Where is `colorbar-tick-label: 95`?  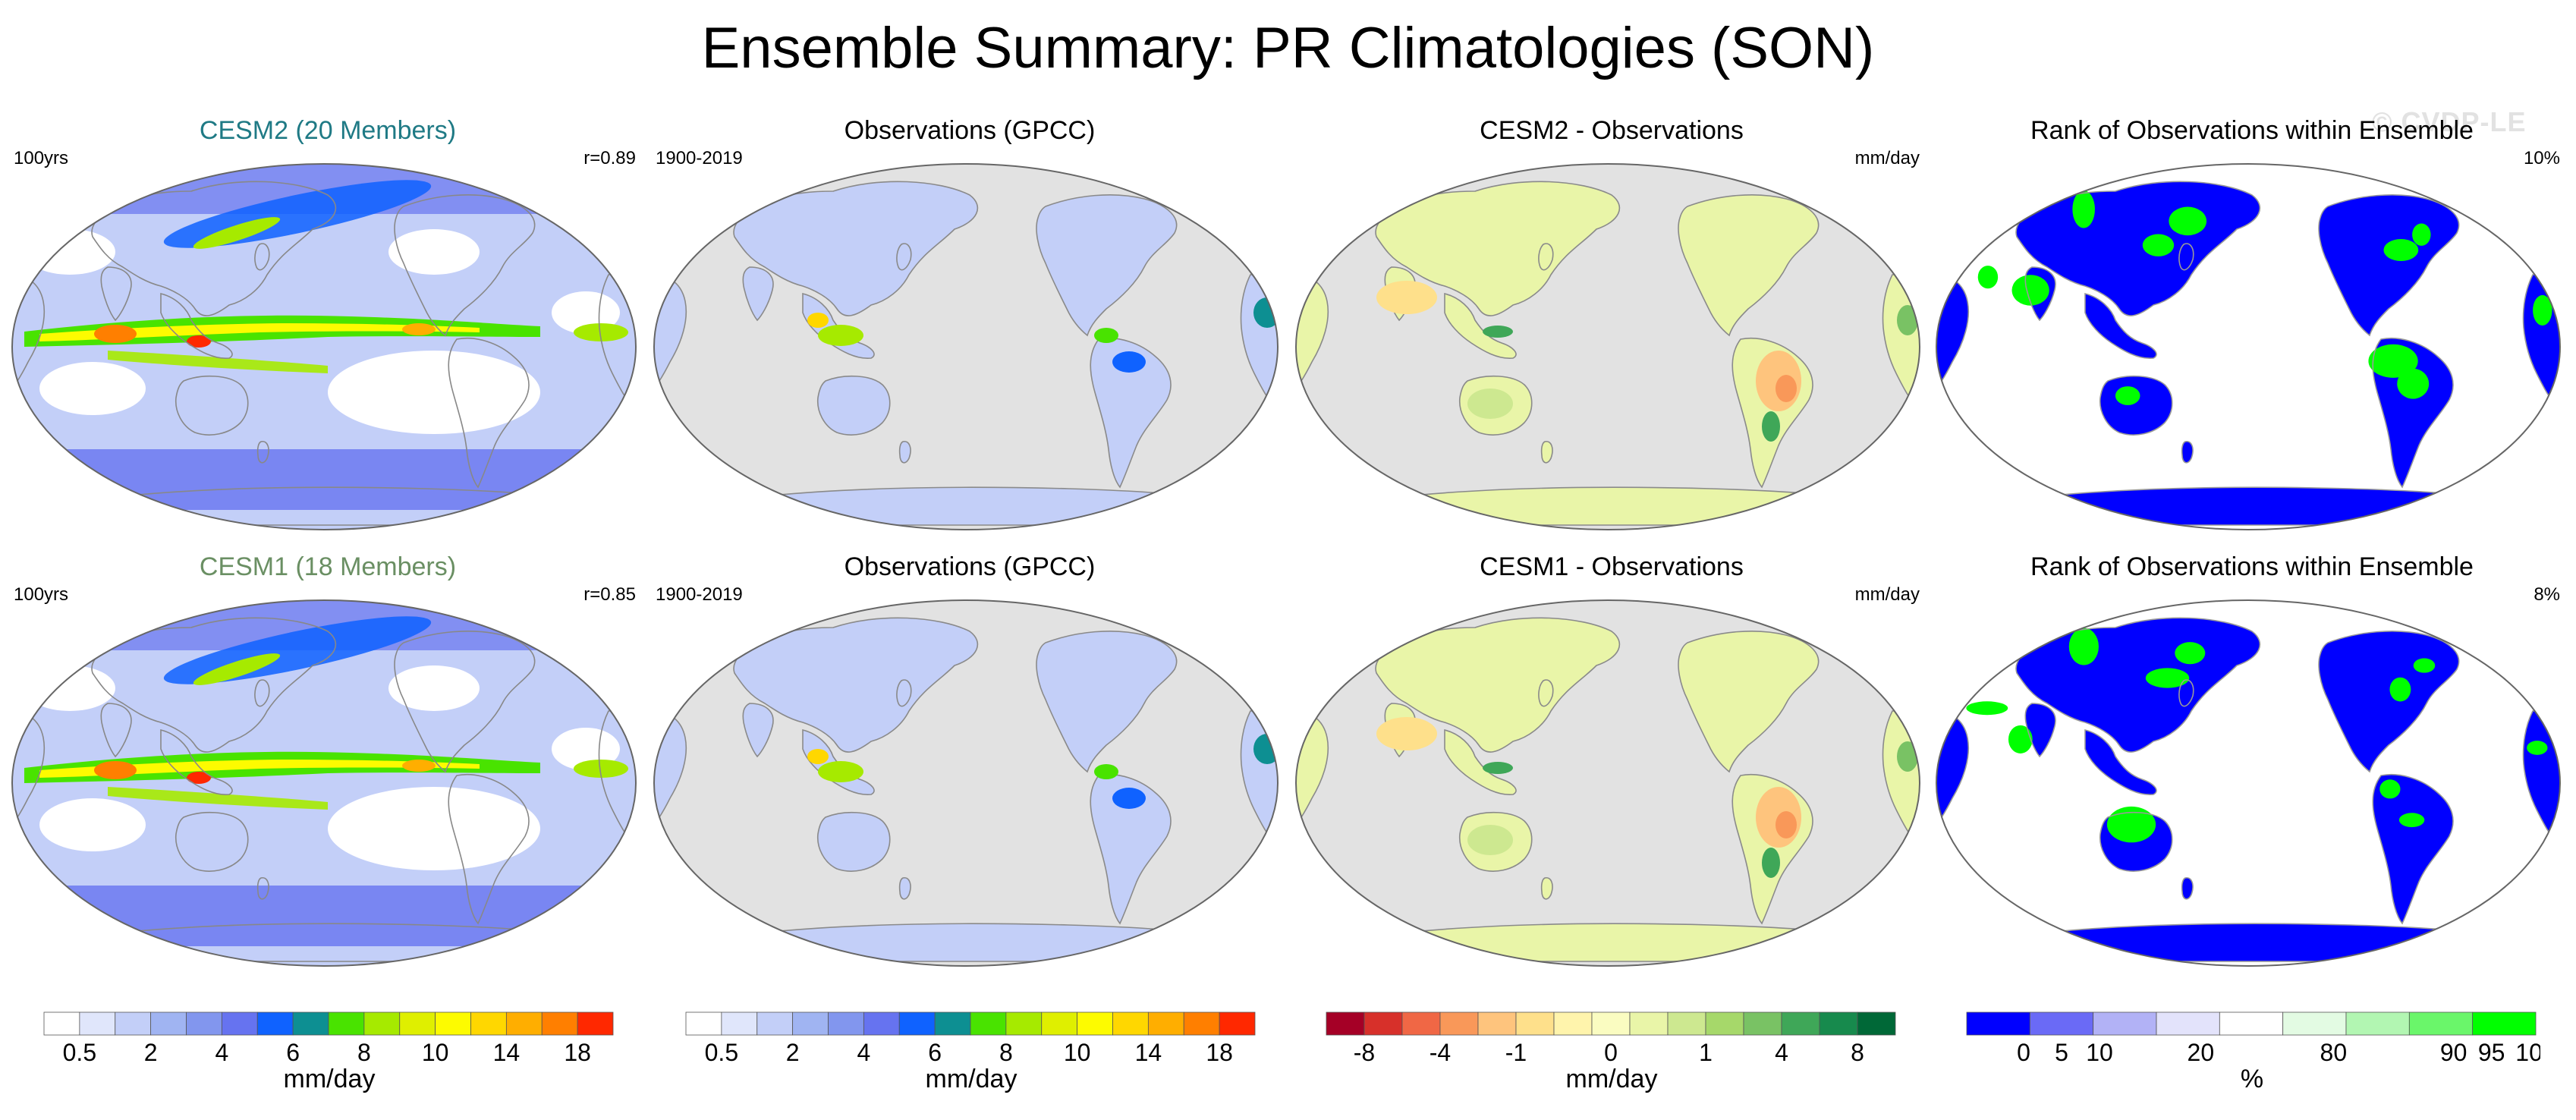 colorbar-tick-label: 95 is located at coordinates (2491, 1051).